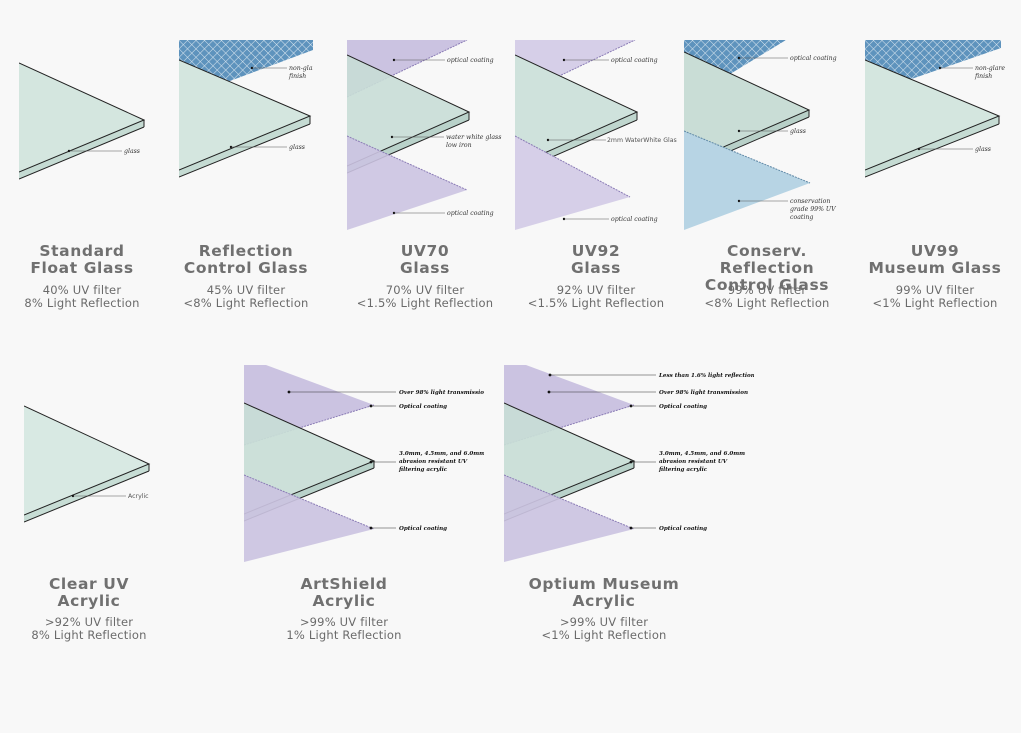  What do you see at coordinates (801, 217) in the screenshot?
I see `svg-text: coating` at bounding box center [801, 217].